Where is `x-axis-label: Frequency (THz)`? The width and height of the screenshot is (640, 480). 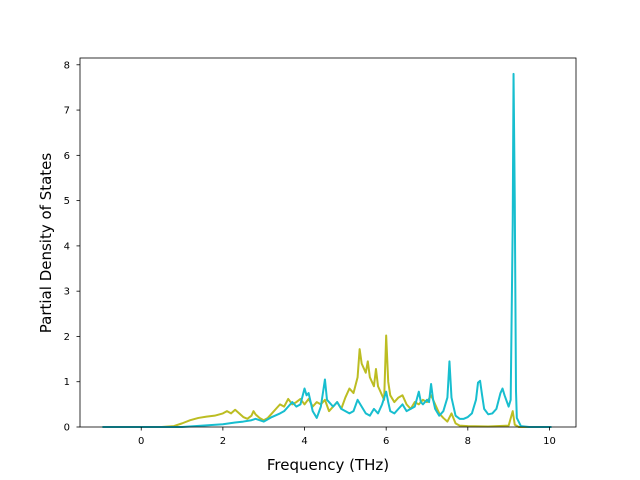 x-axis-label: Frequency (THz) is located at coordinates (328, 465).